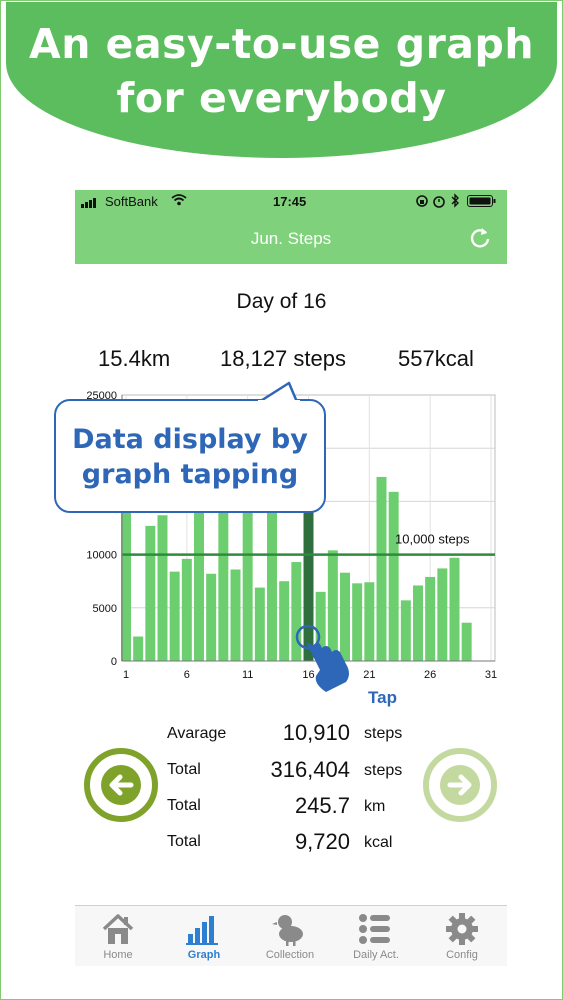 The width and height of the screenshot is (563, 1000). I want to click on summary-unit: kcal, so click(378, 842).